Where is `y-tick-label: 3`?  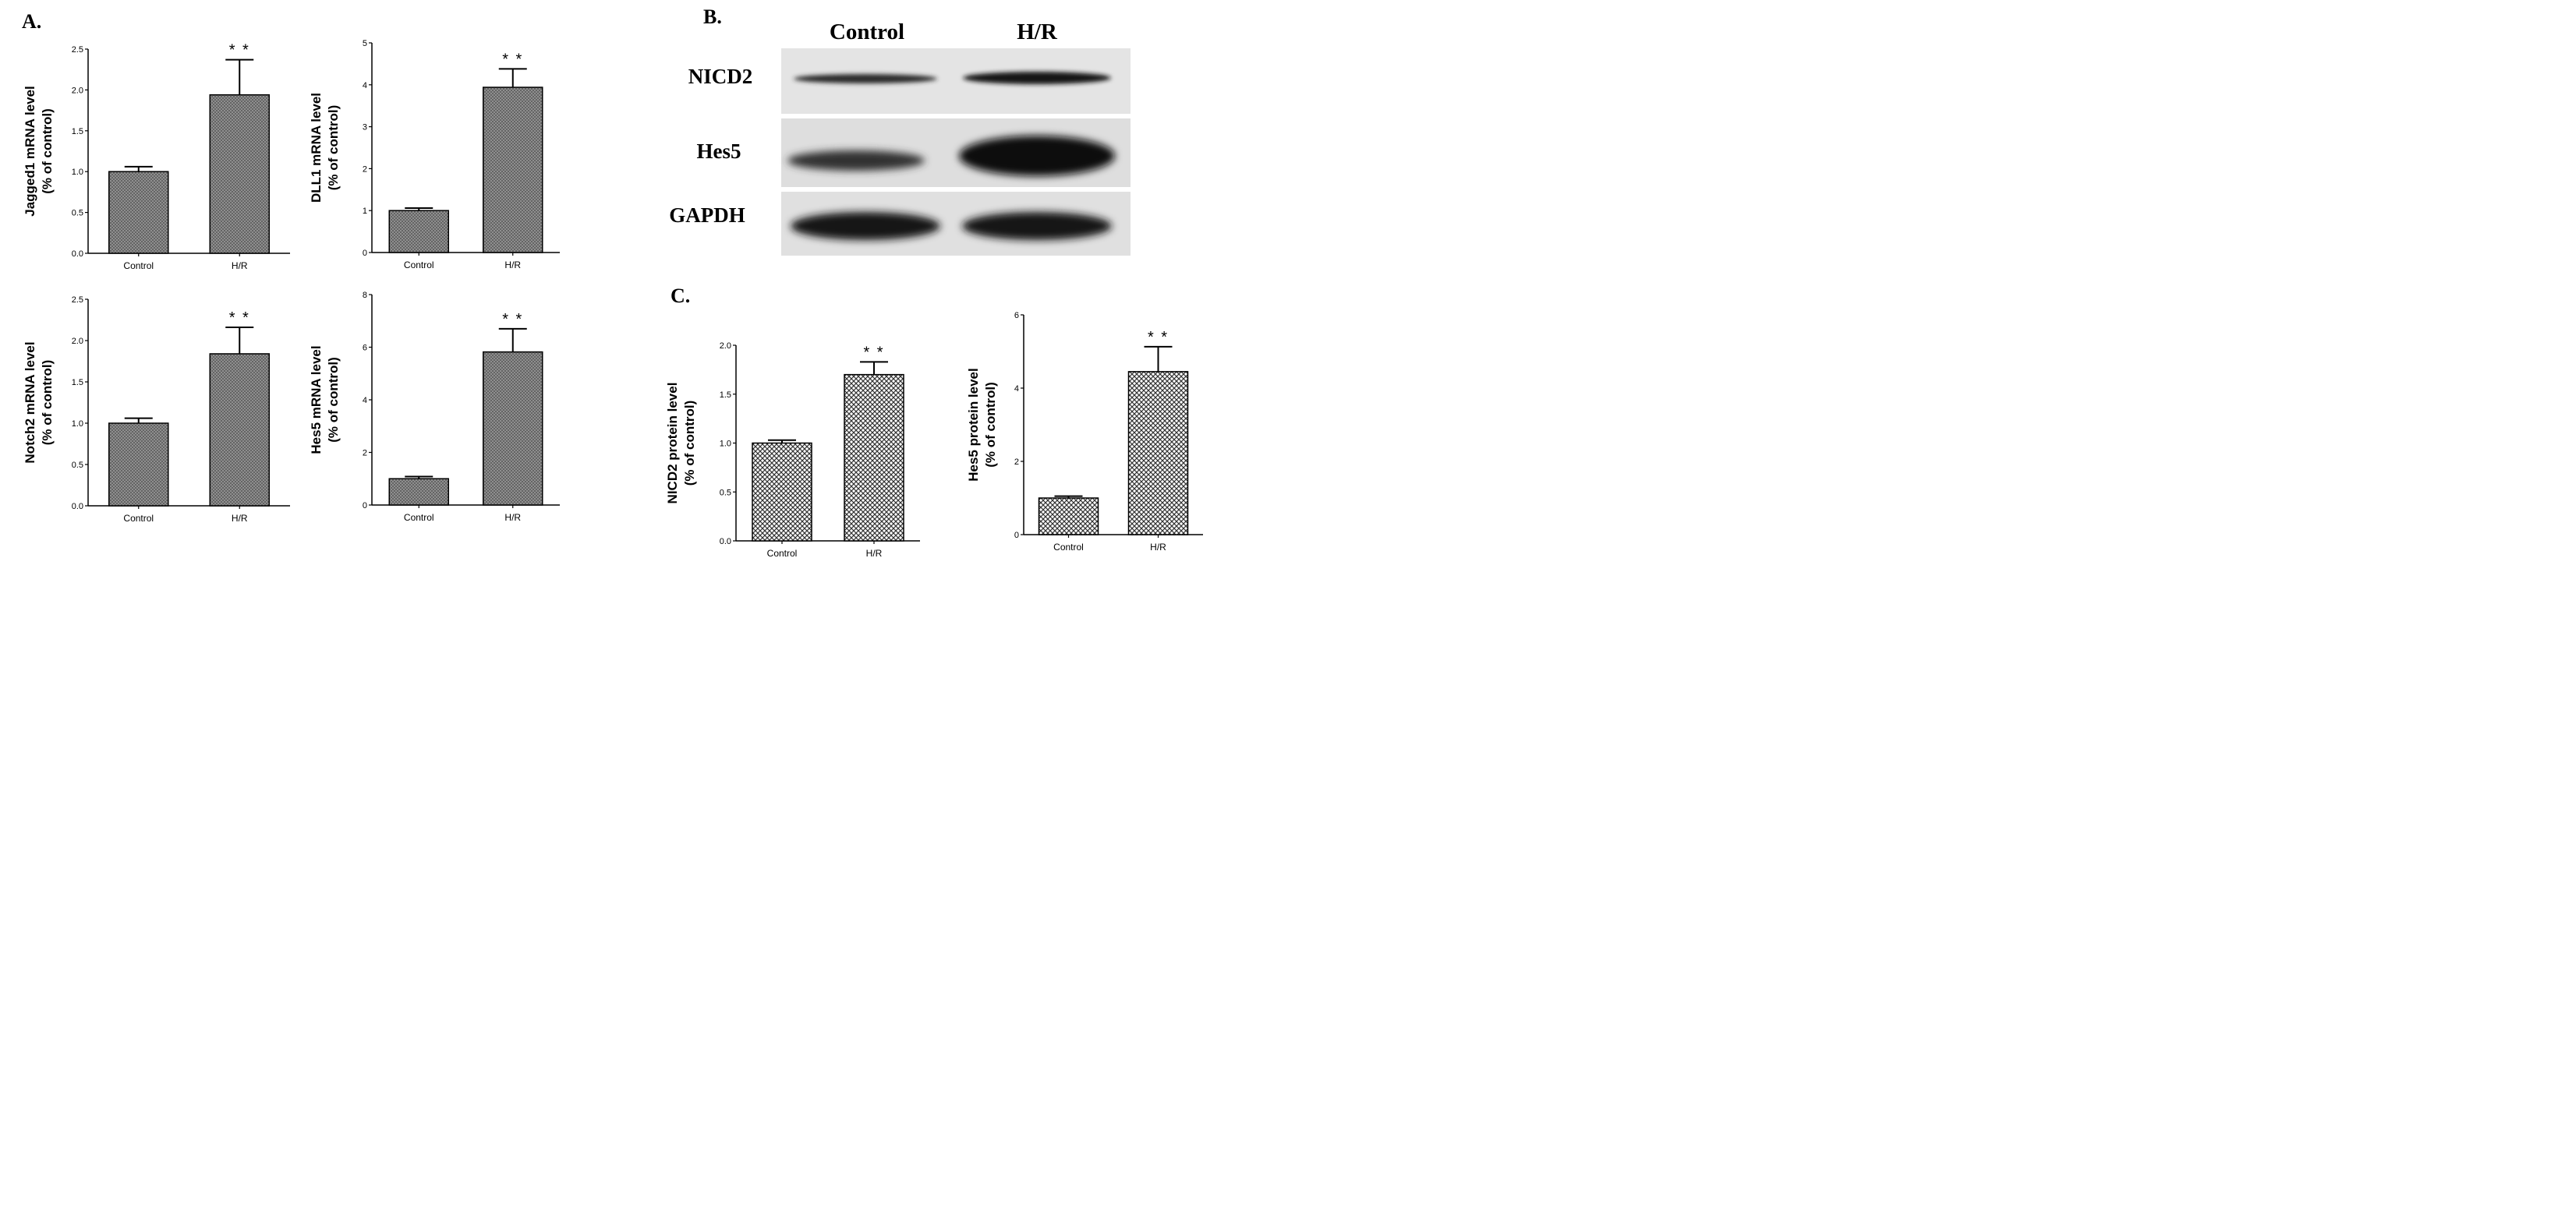 y-tick-label: 3 is located at coordinates (365, 128).